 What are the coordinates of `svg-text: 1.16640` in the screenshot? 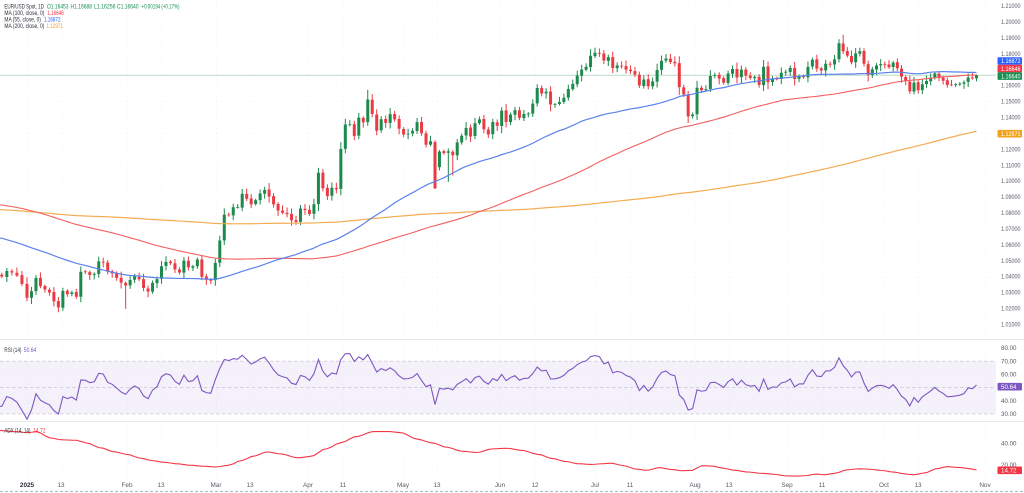 It's located at (1011, 76).